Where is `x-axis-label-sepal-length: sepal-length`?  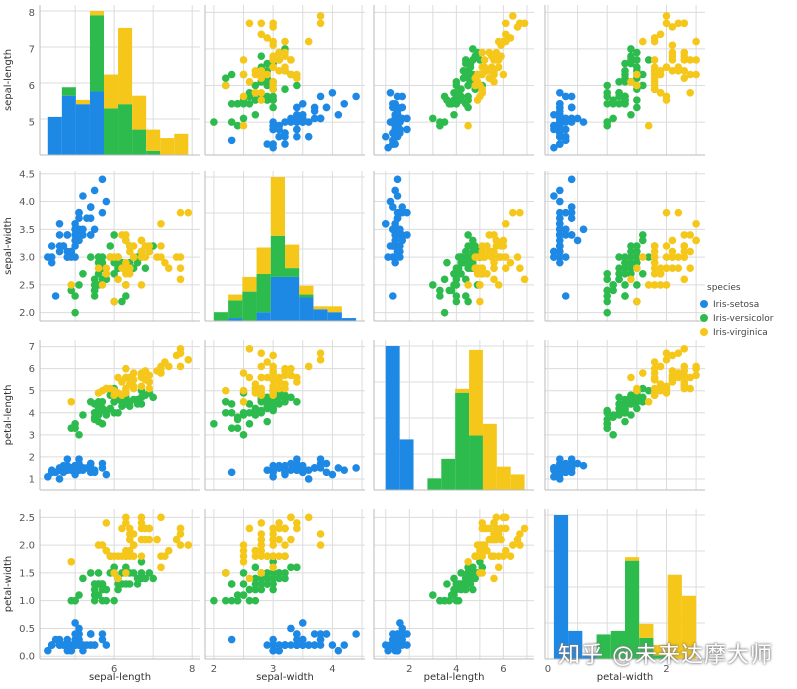
x-axis-label-sepal-length: sepal-length is located at coordinates (120, 677).